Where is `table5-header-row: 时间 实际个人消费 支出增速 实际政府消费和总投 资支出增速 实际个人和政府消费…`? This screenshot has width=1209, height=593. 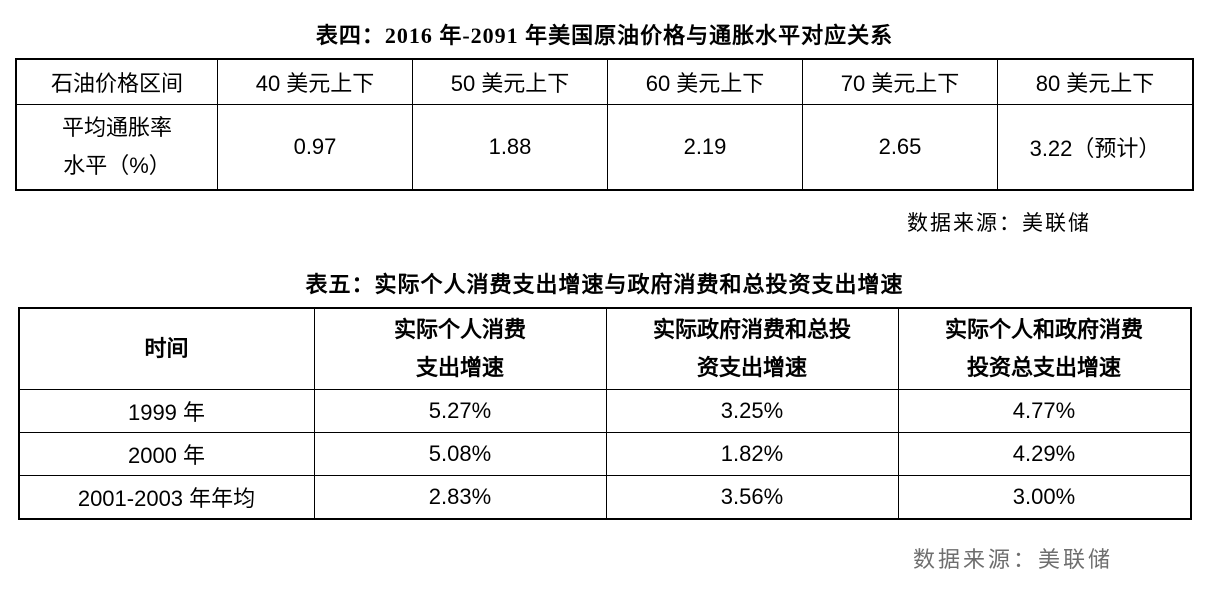
table5-header-row: 时间 实际个人消费 支出增速 实际政府消费和总投 资支出增速 实际个人和政府消费… is located at coordinates (604, 348).